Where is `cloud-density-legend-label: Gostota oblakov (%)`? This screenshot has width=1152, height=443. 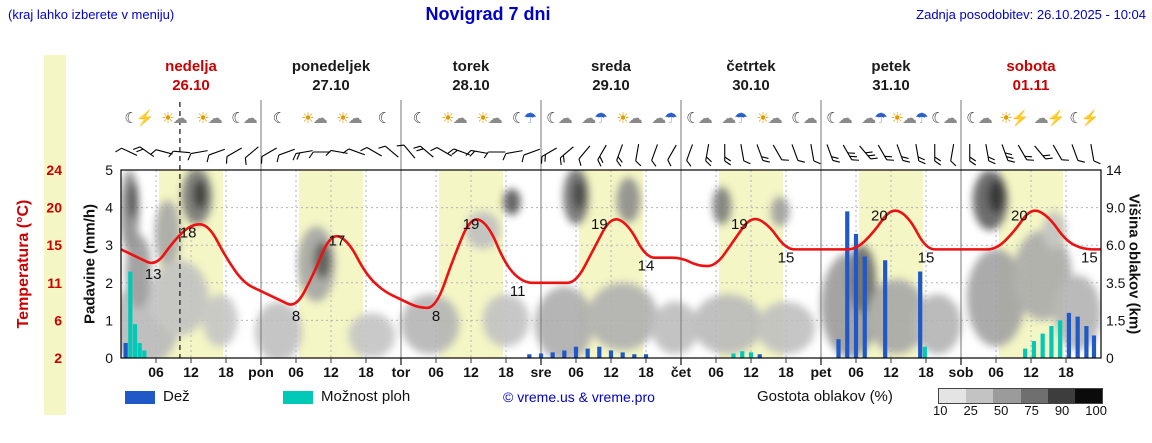
cloud-density-legend-label: Gostota oblakov (%) is located at coordinates (825, 396).